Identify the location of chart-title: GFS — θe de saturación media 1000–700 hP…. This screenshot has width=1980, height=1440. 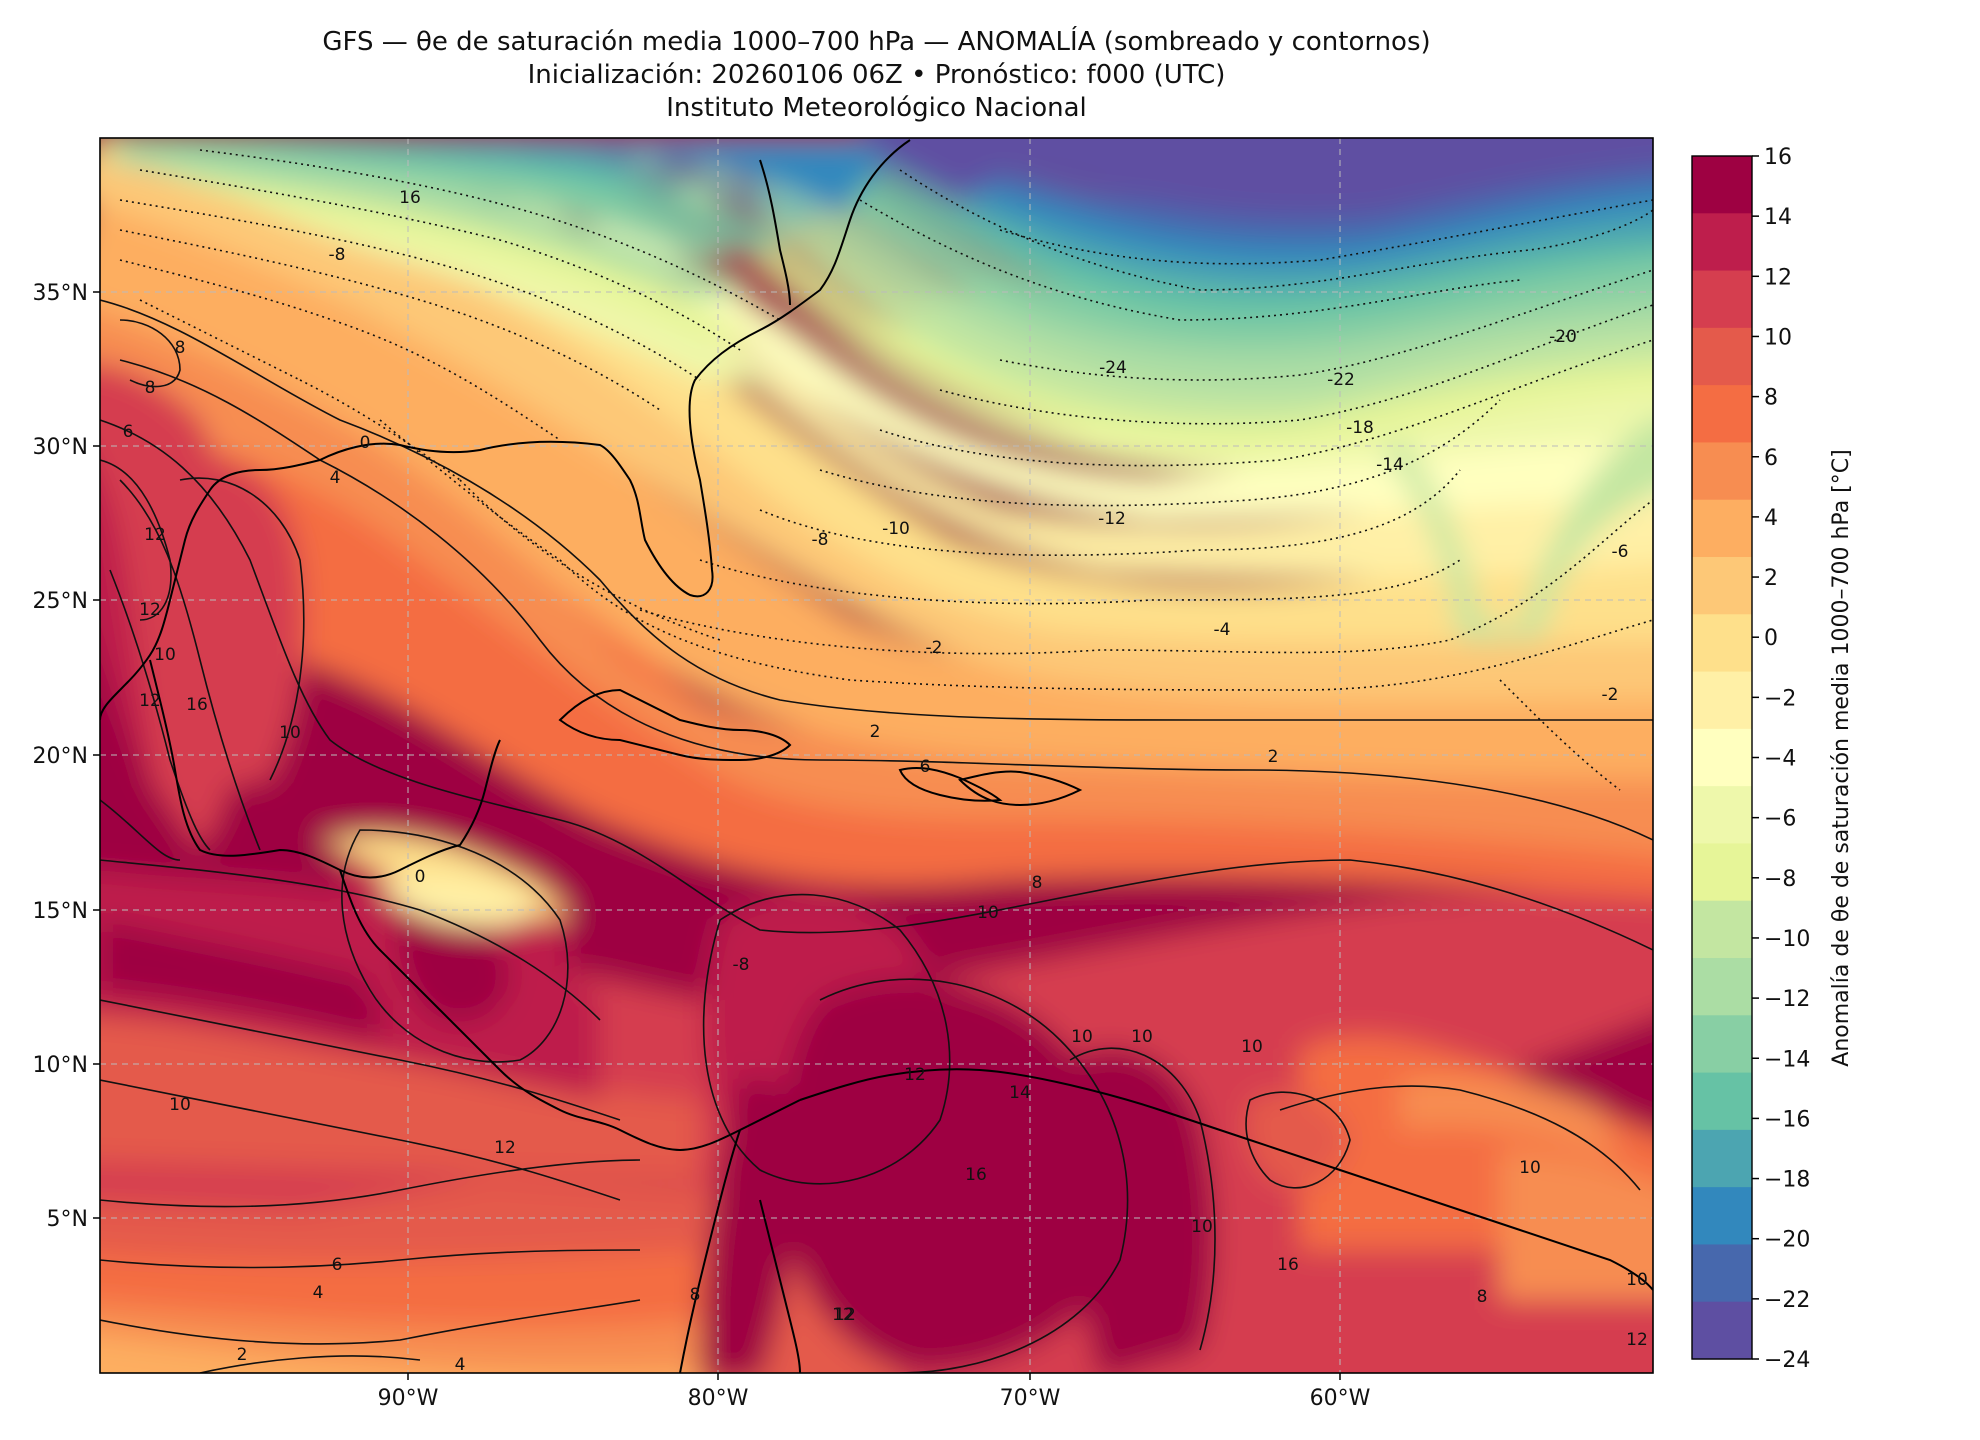
(876, 42).